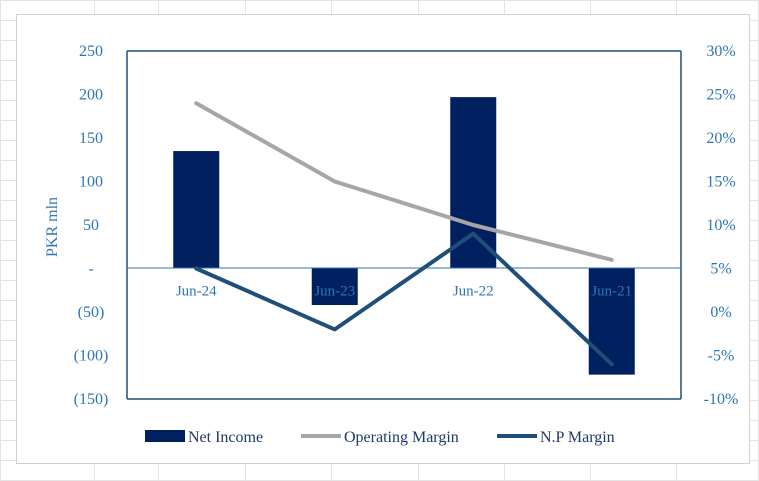 The image size is (759, 481). I want to click on x-category-label: Jun-21, so click(611, 292).